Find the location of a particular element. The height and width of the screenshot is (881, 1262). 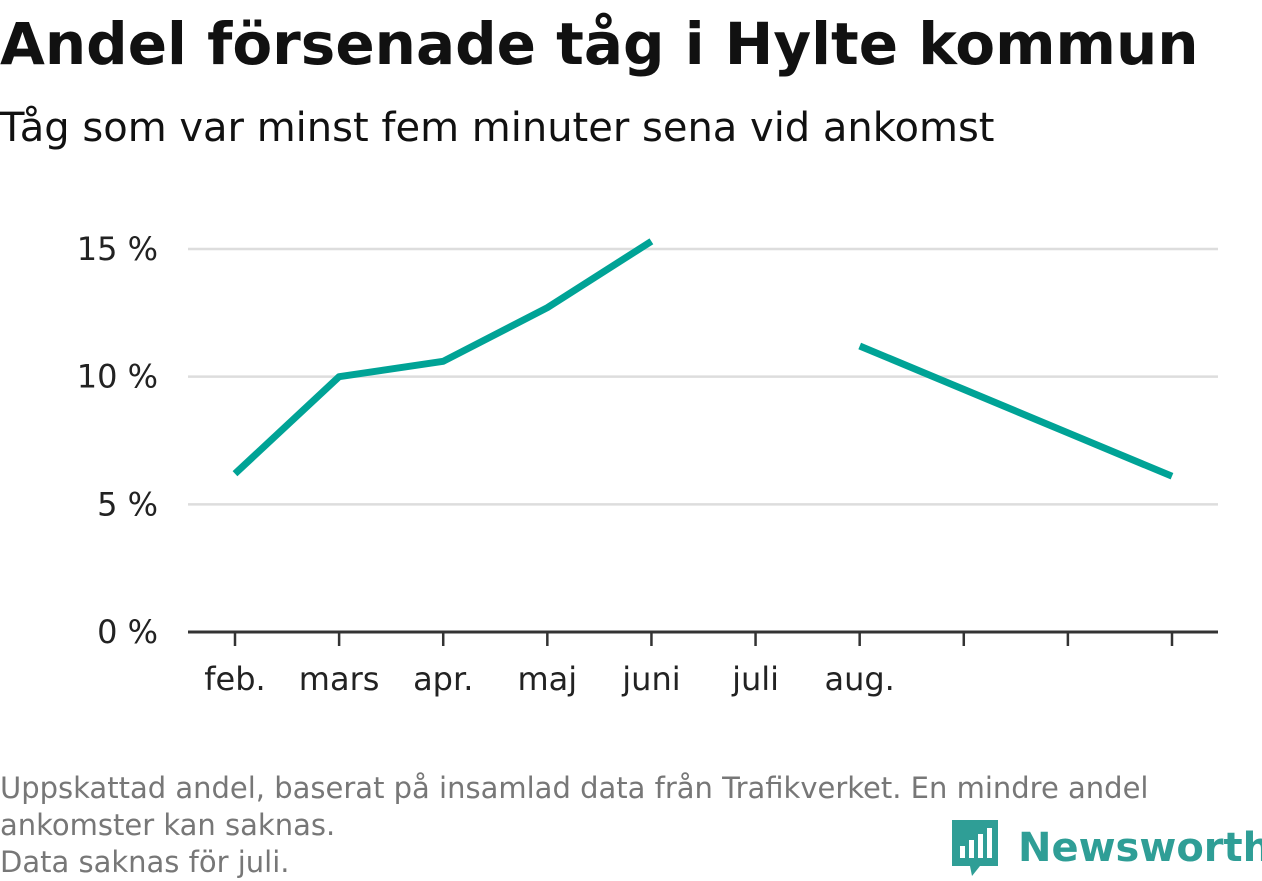

y-tick-label: 15 % is located at coordinates (117, 249).